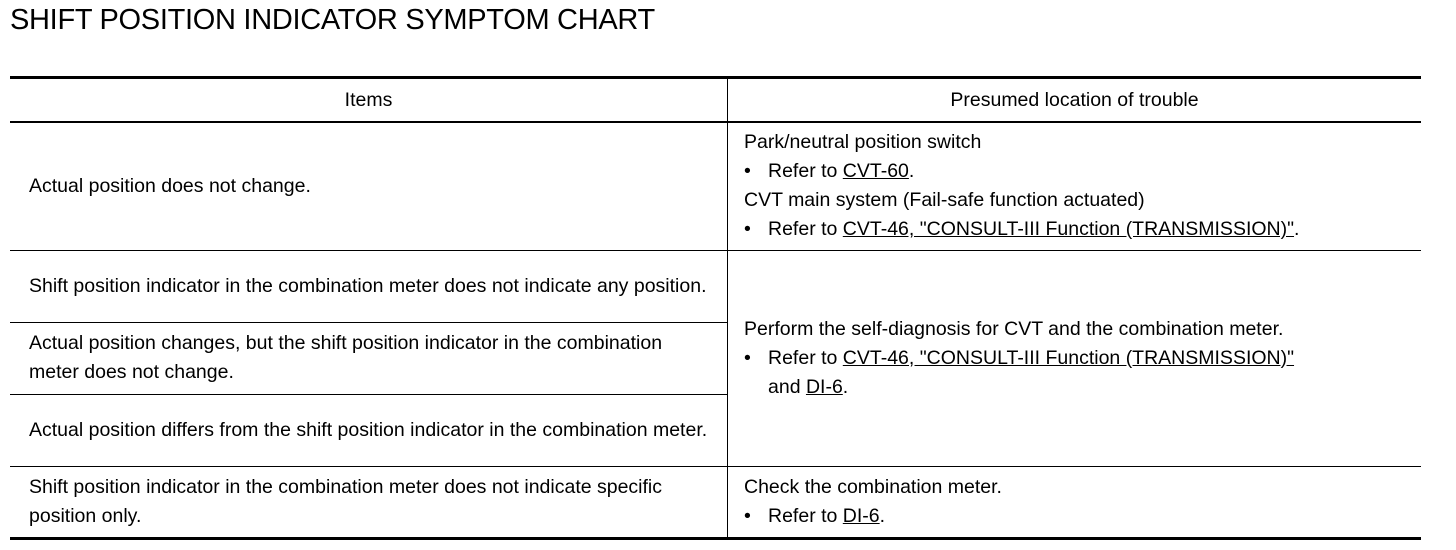 Image resolution: width=1456 pixels, height=550 pixels. Describe the element at coordinates (863, 142) in the screenshot. I see `location-text: Park/neutral position switch` at that location.